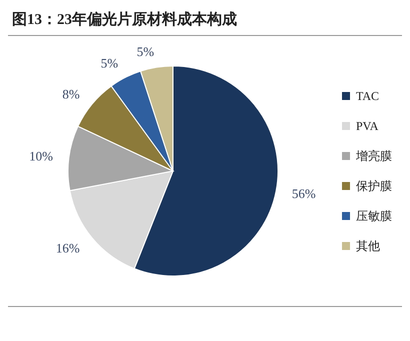 The height and width of the screenshot is (341, 410). What do you see at coordinates (41, 156) in the screenshot?
I see `data-label: 10%` at bounding box center [41, 156].